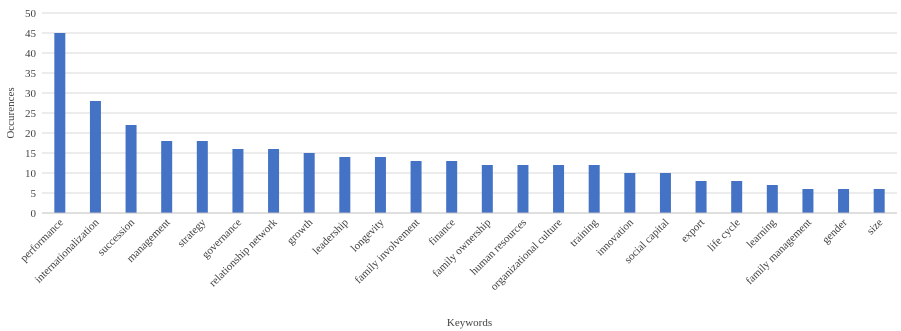  Describe the element at coordinates (34, 194) in the screenshot. I see `y-tick-label: 5` at that location.